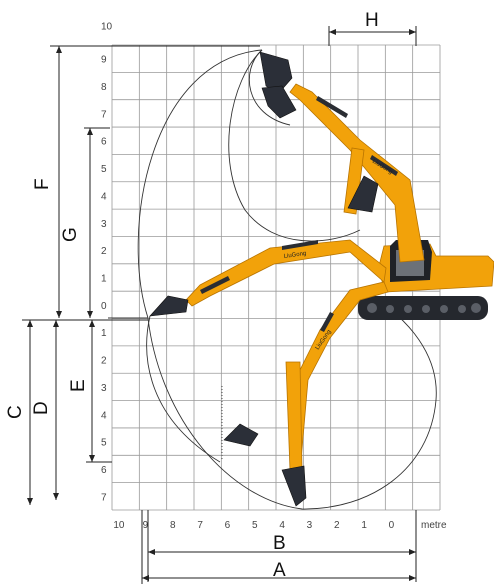 This screenshot has width=494, height=586. What do you see at coordinates (276, 73) in the screenshot?
I see `bucket-top` at bounding box center [276, 73].